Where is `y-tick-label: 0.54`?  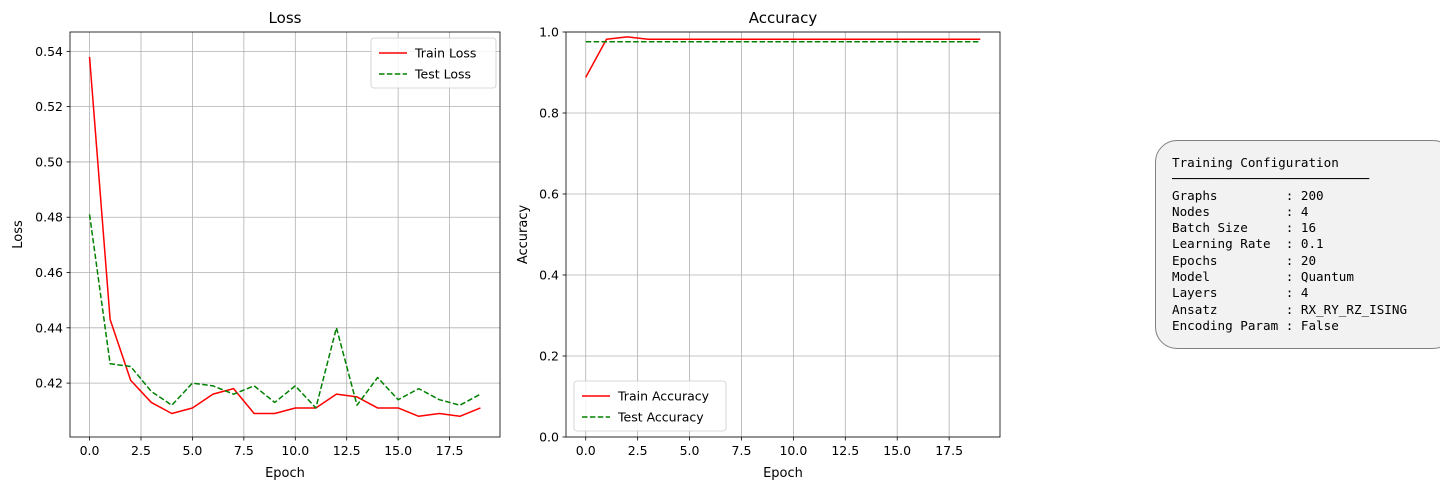 y-tick-label: 0.54 is located at coordinates (49, 51).